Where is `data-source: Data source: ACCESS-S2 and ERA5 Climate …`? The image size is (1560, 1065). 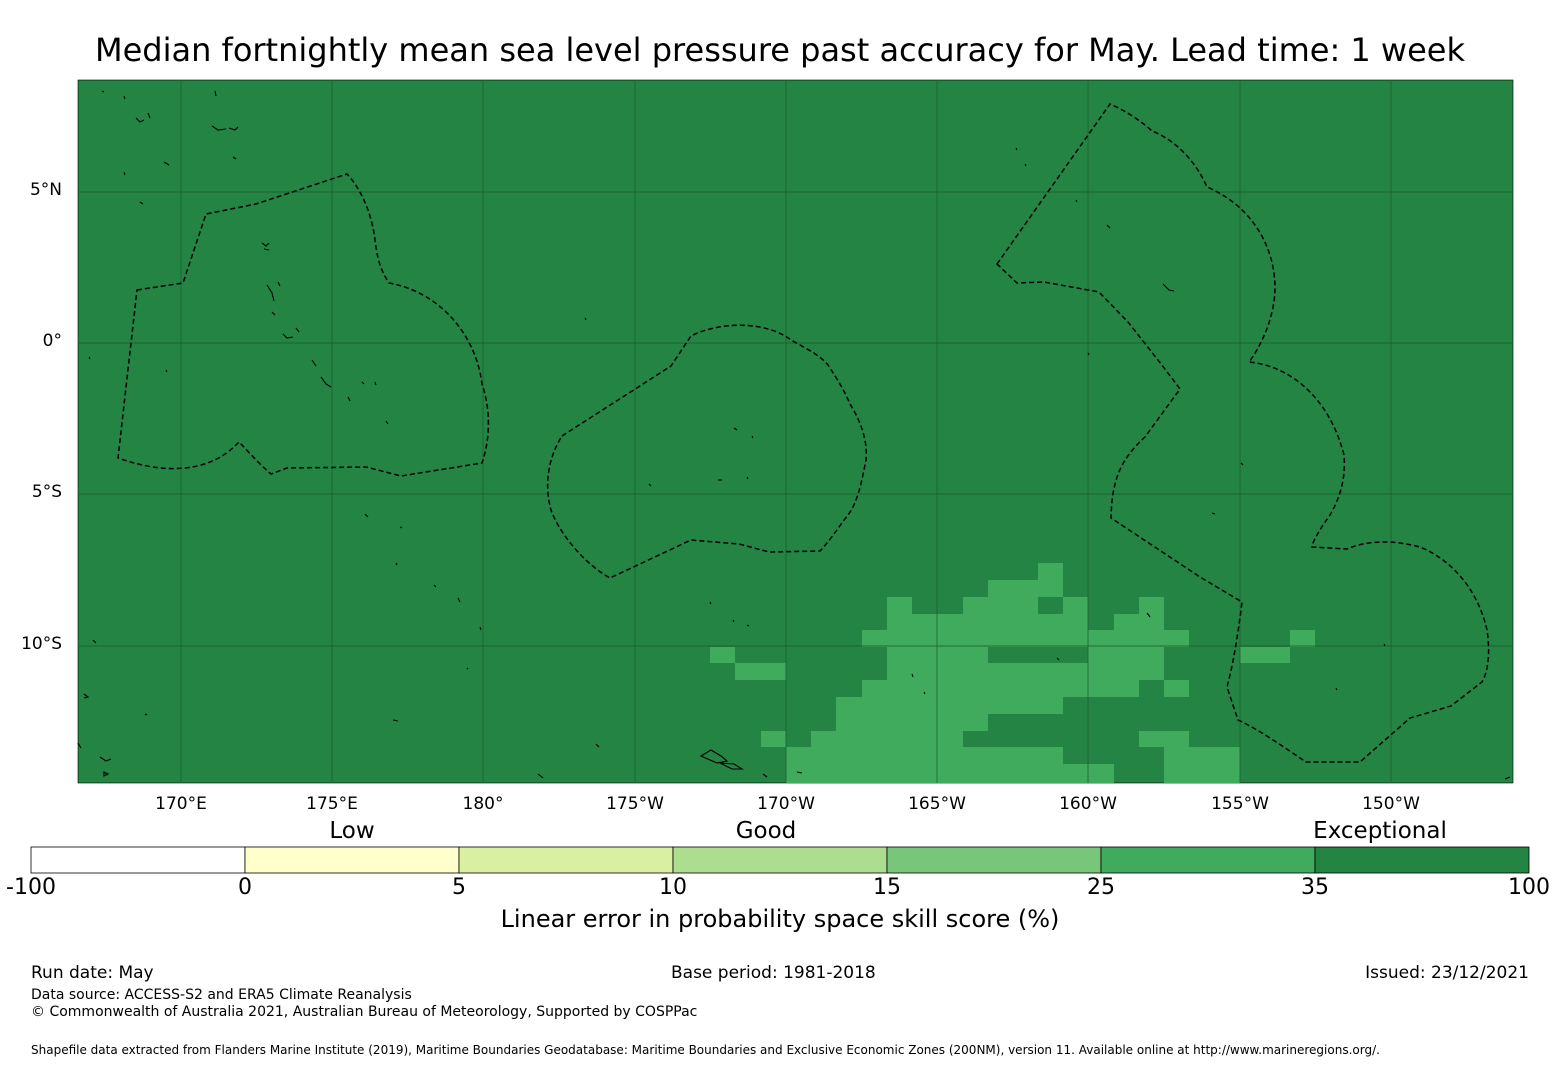 data-source: Data source: ACCESS-S2 and ERA5 Climate … is located at coordinates (221, 995).